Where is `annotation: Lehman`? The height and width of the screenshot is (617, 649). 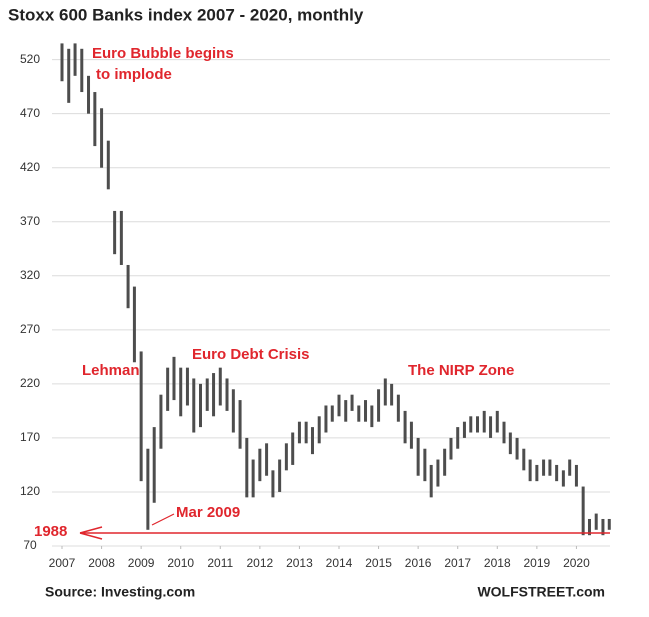
annotation: Lehman is located at coordinates (111, 370).